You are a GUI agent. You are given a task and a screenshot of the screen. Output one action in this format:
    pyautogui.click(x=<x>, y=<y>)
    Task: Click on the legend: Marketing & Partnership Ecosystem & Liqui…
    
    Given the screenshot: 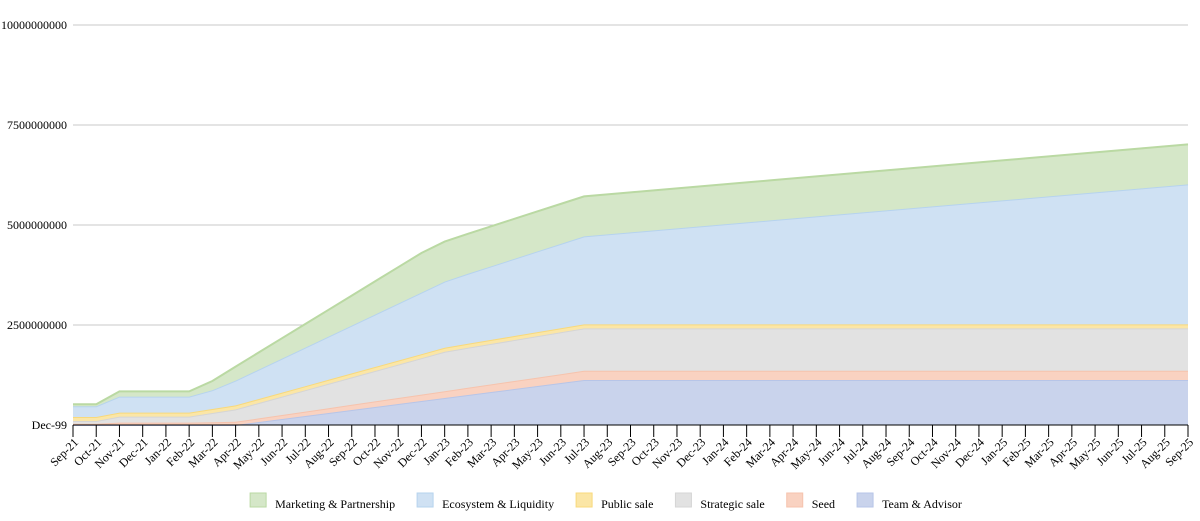 What is the action you would take?
    pyautogui.click(x=605, y=501)
    